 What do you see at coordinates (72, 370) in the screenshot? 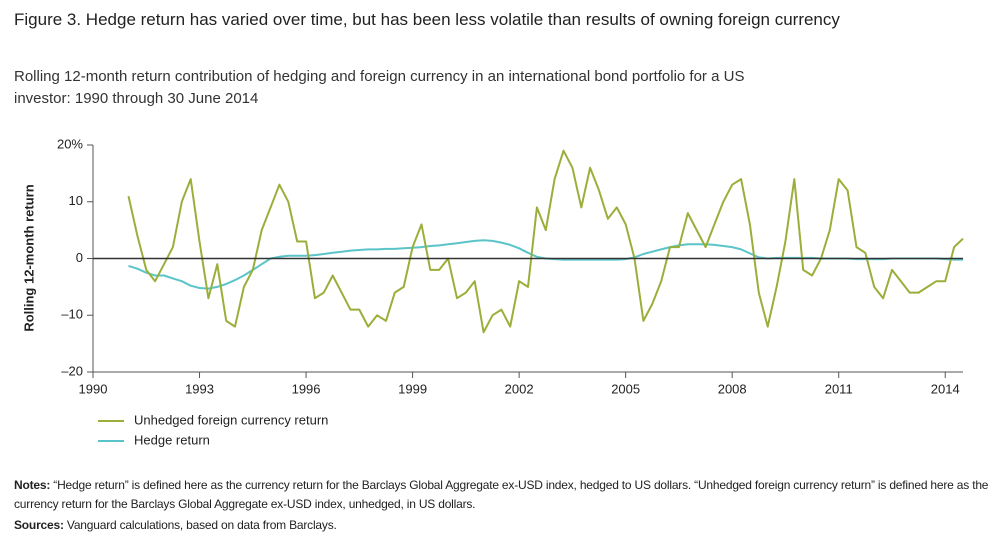
I see `y-tick-label: –20` at bounding box center [72, 370].